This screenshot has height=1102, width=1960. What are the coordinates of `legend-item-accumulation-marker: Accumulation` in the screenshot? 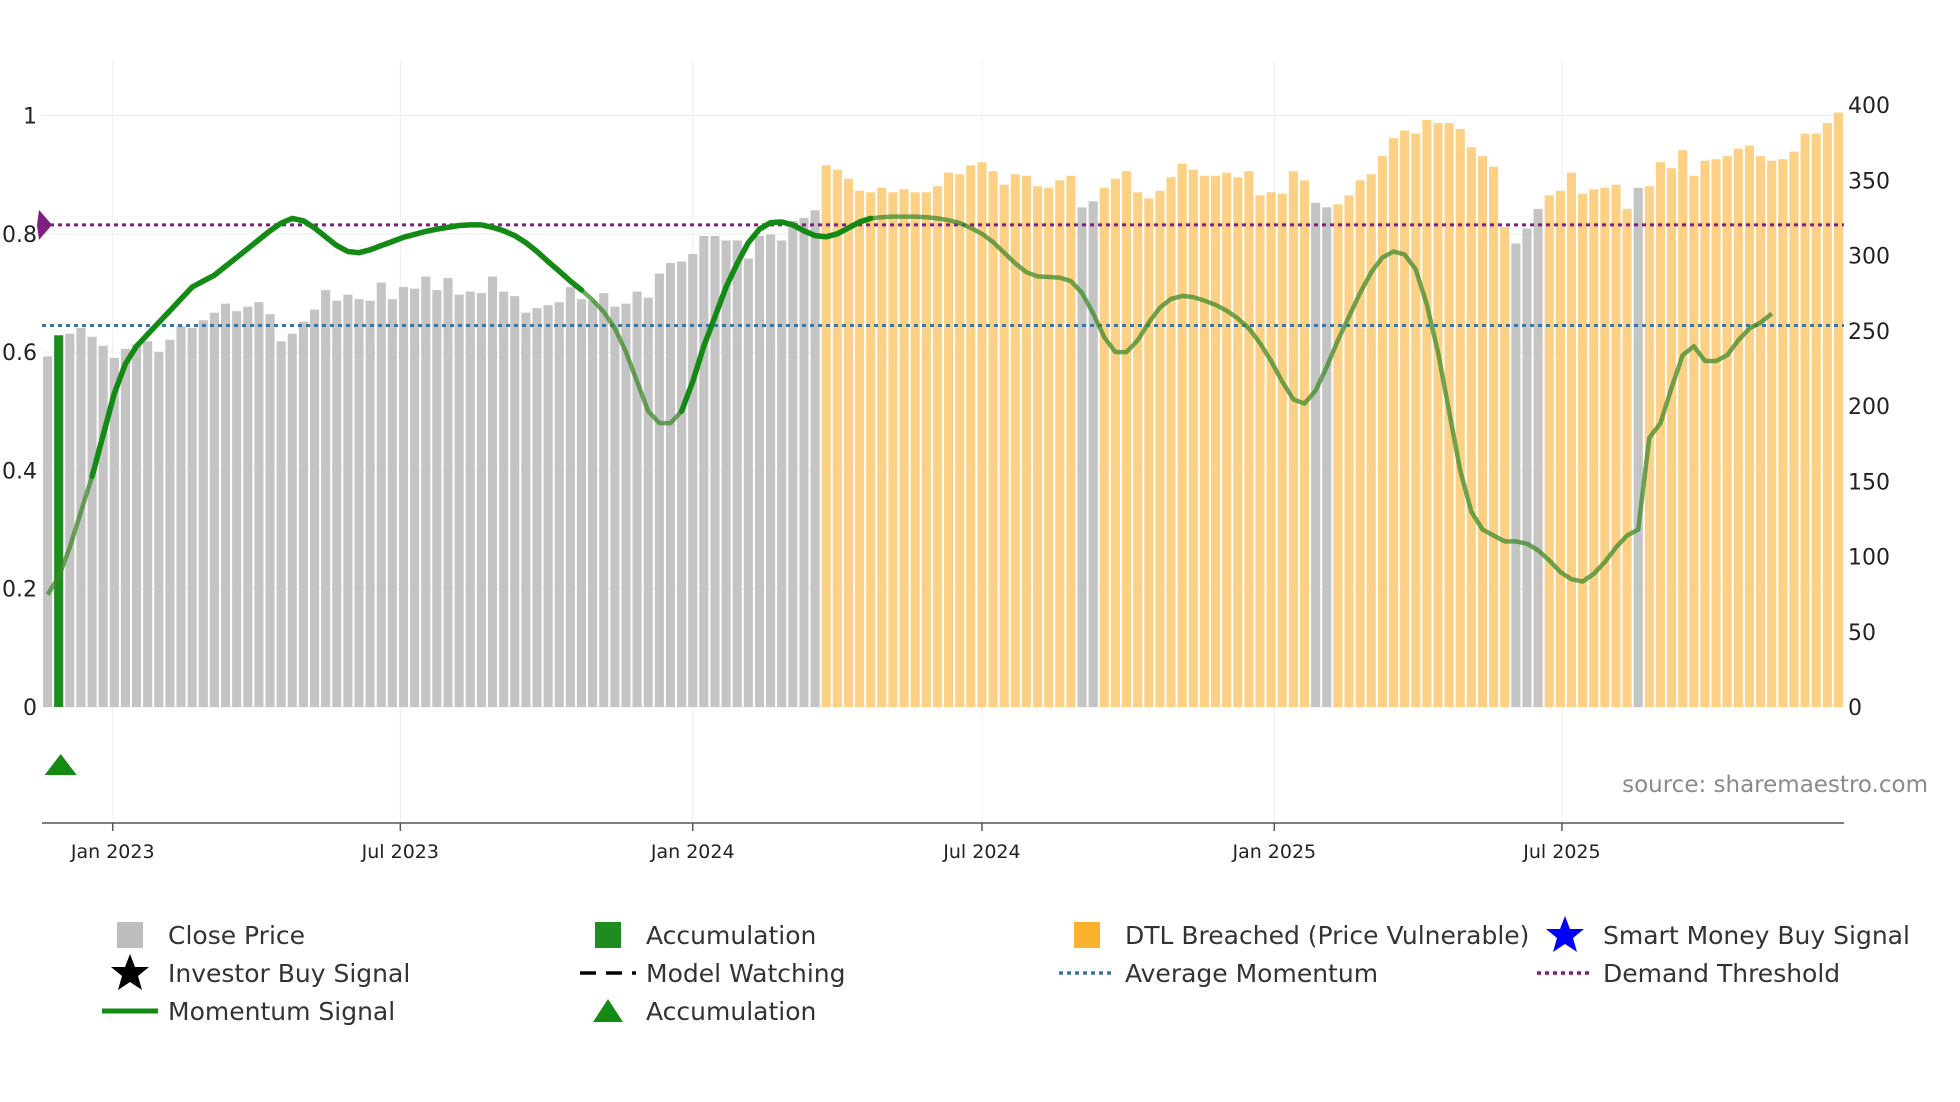 It's located at (704, 1011).